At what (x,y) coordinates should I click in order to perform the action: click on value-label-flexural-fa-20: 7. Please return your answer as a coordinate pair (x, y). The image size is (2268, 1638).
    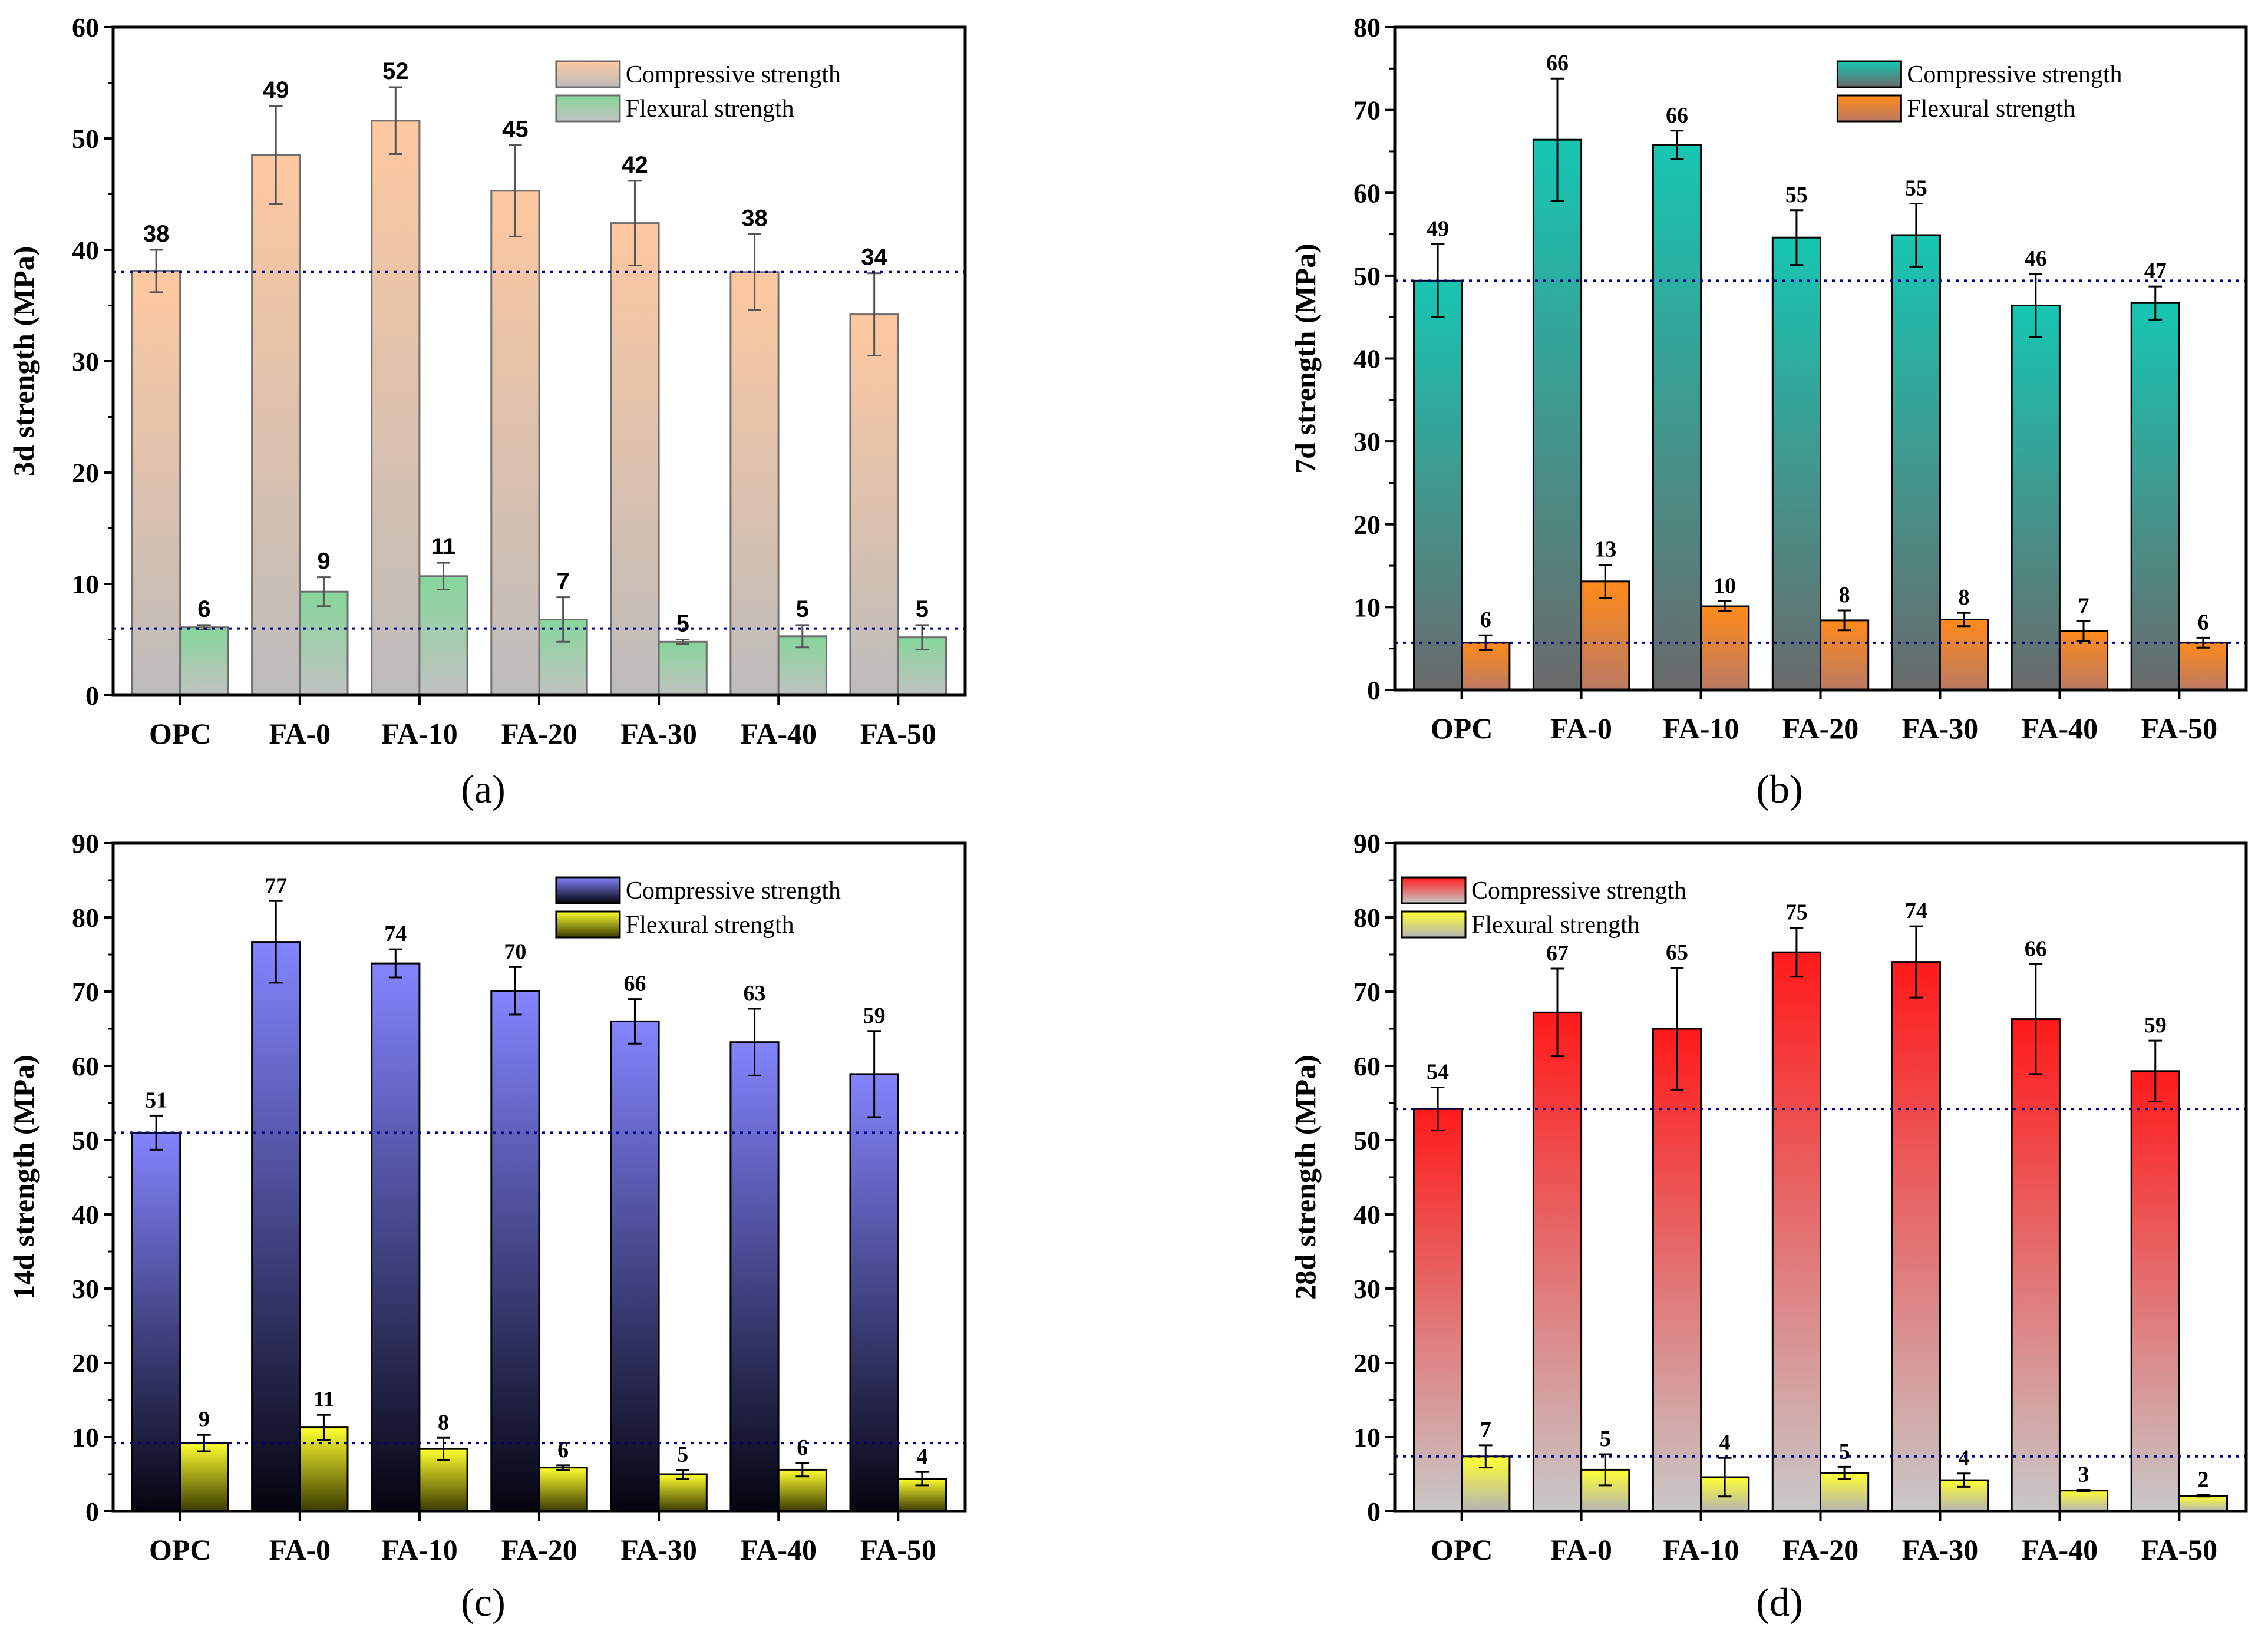
    Looking at the image, I should click on (562, 582).